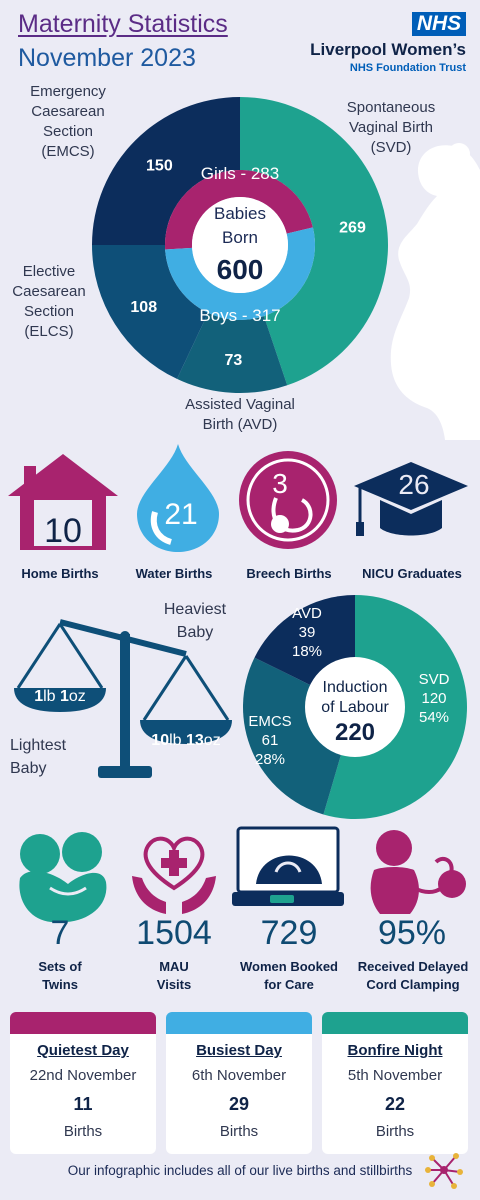  I want to click on ultrasound-icon, so click(288, 866).